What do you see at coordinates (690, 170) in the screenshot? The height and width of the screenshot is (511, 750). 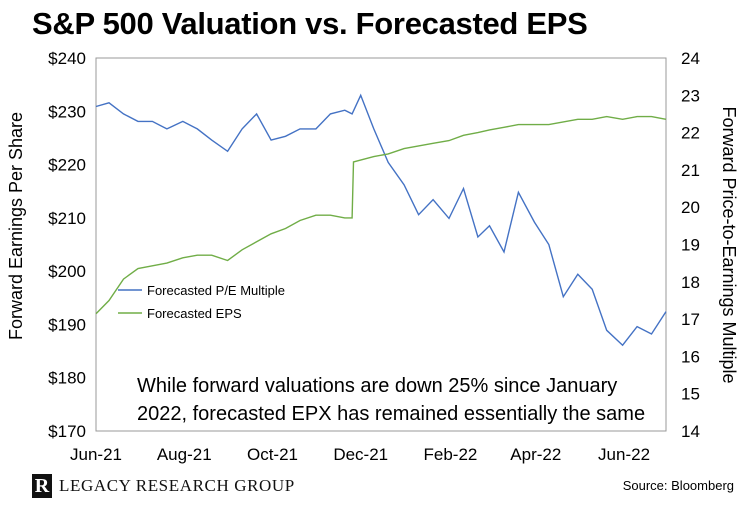 I see `right-tick-label: 21` at bounding box center [690, 170].